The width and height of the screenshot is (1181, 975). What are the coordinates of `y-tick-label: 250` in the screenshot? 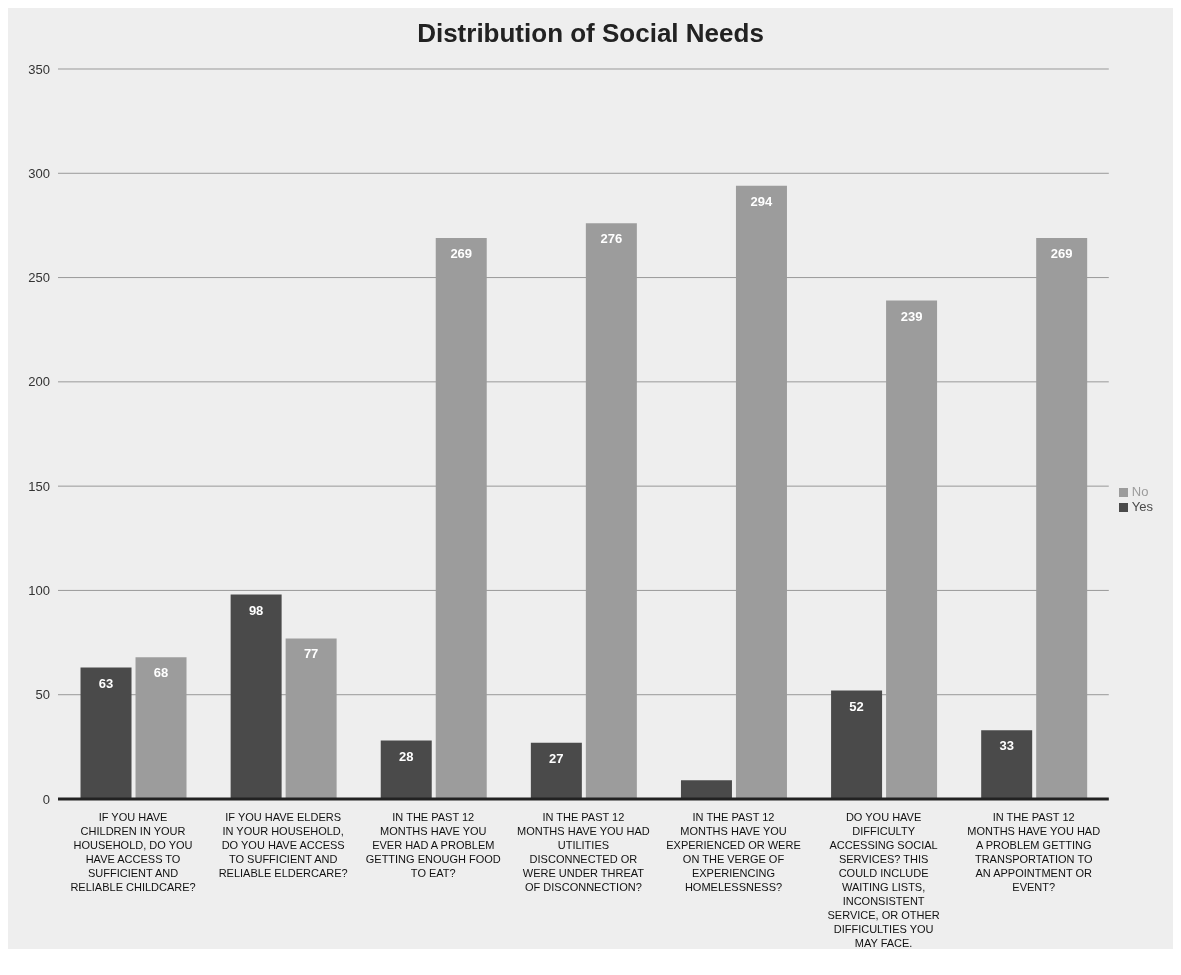 It's located at (39, 278).